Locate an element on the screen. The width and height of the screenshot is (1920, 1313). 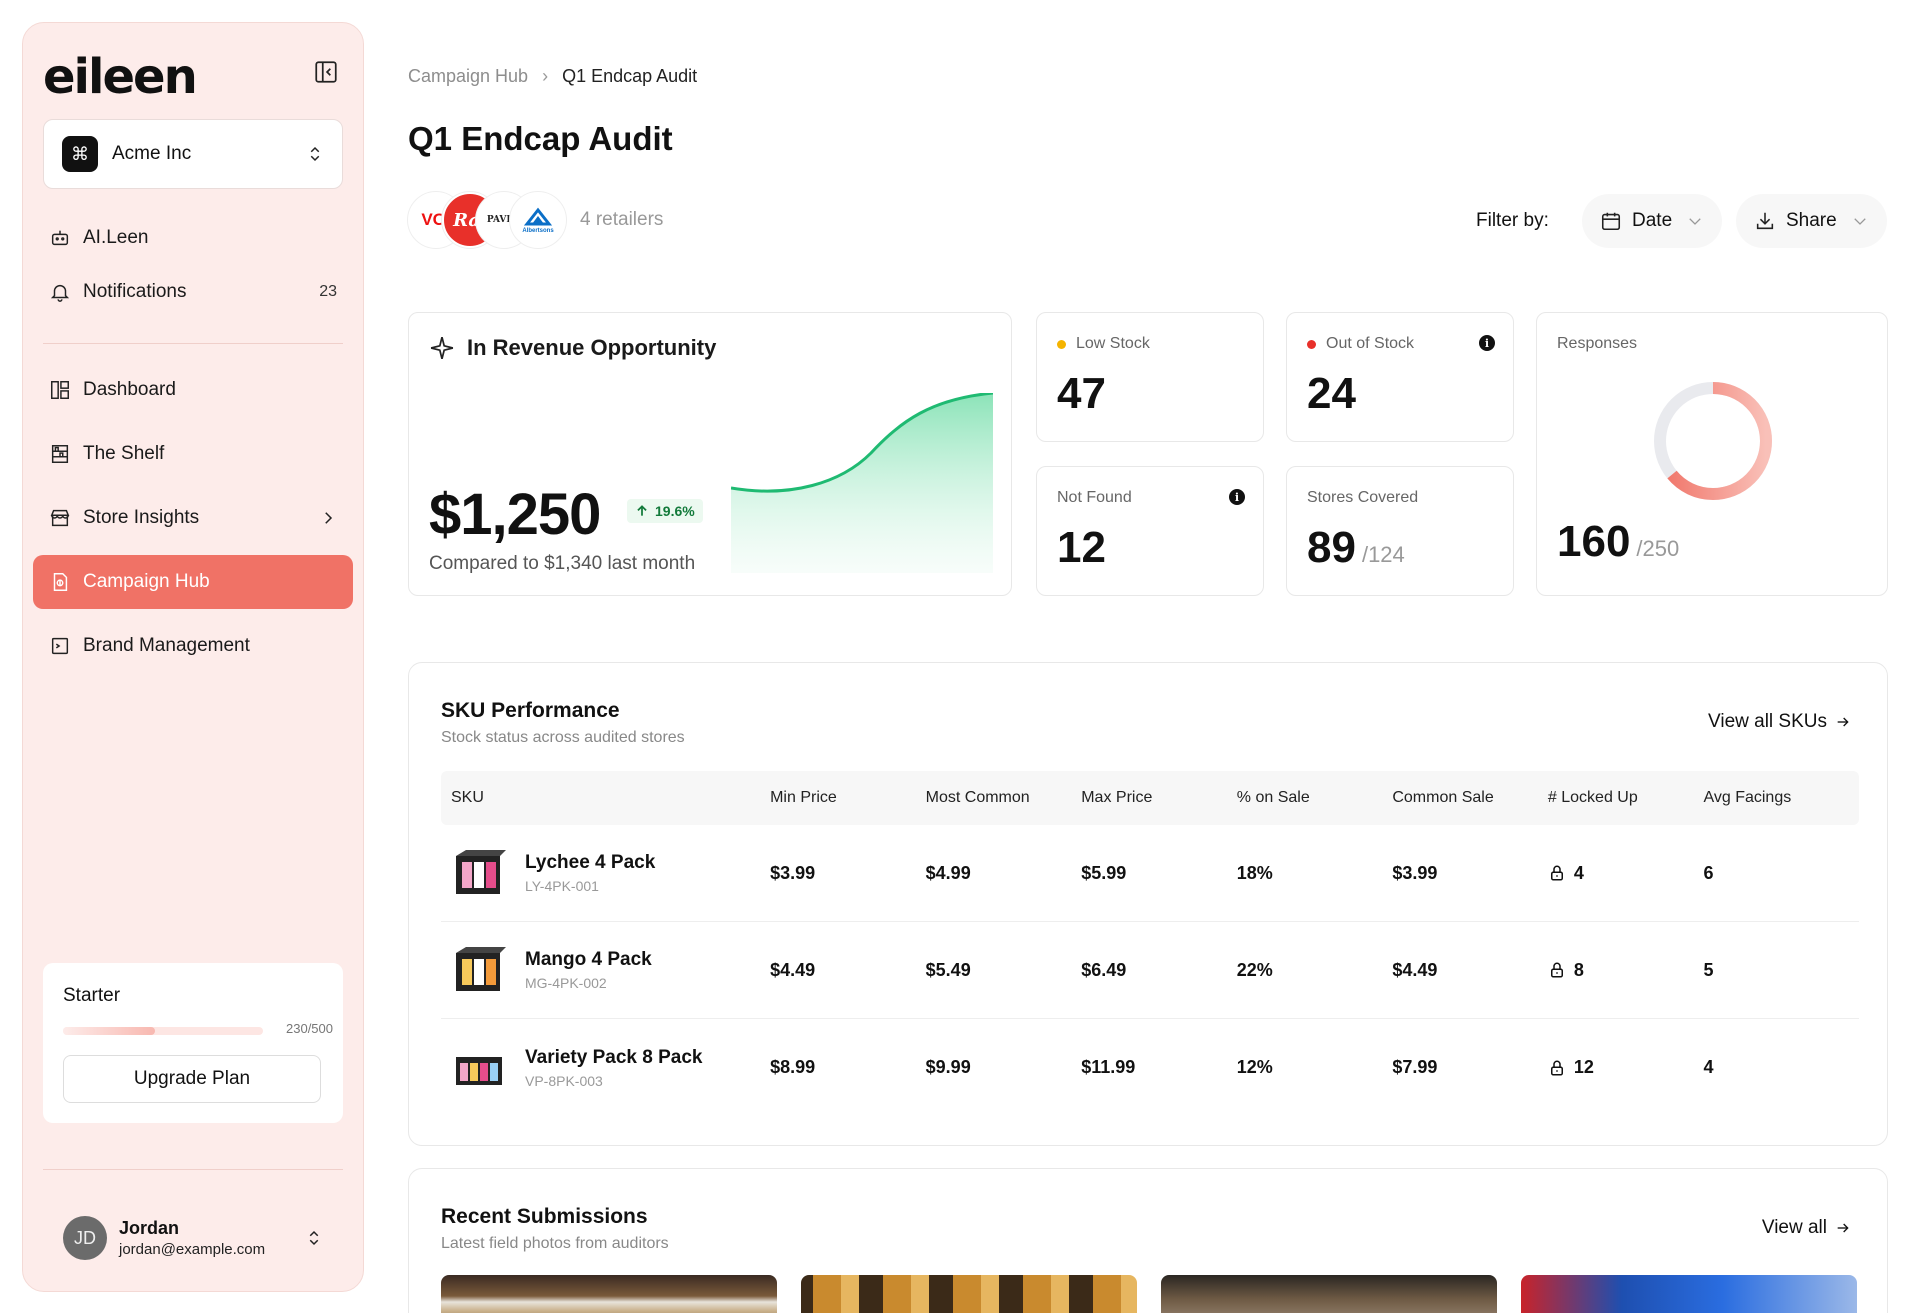
column-header: # Locked Up is located at coordinates (1592, 797).